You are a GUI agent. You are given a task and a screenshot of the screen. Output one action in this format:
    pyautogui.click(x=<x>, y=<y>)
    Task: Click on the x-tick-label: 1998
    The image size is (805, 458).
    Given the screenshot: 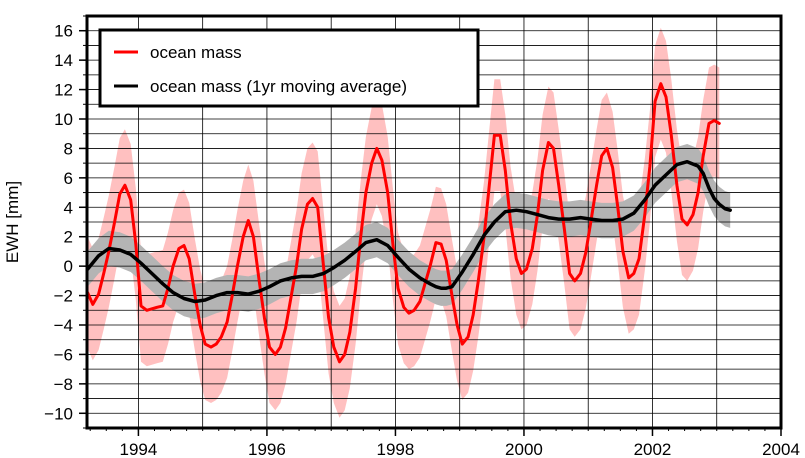 What is the action you would take?
    pyautogui.click(x=396, y=449)
    